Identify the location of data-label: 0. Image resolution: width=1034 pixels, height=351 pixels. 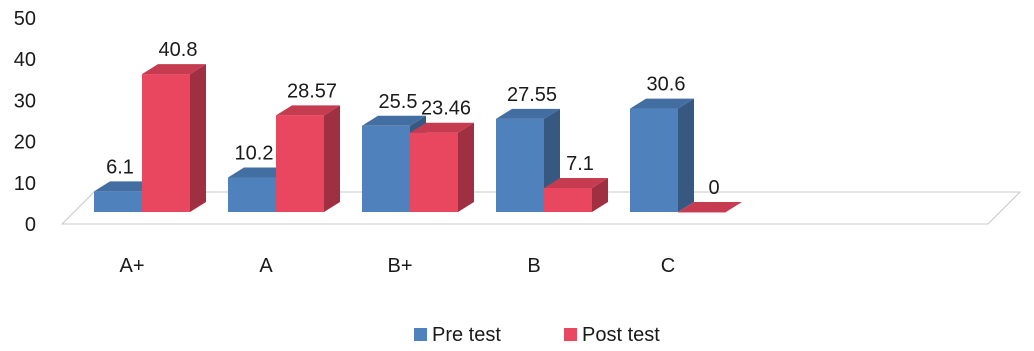
(713, 188).